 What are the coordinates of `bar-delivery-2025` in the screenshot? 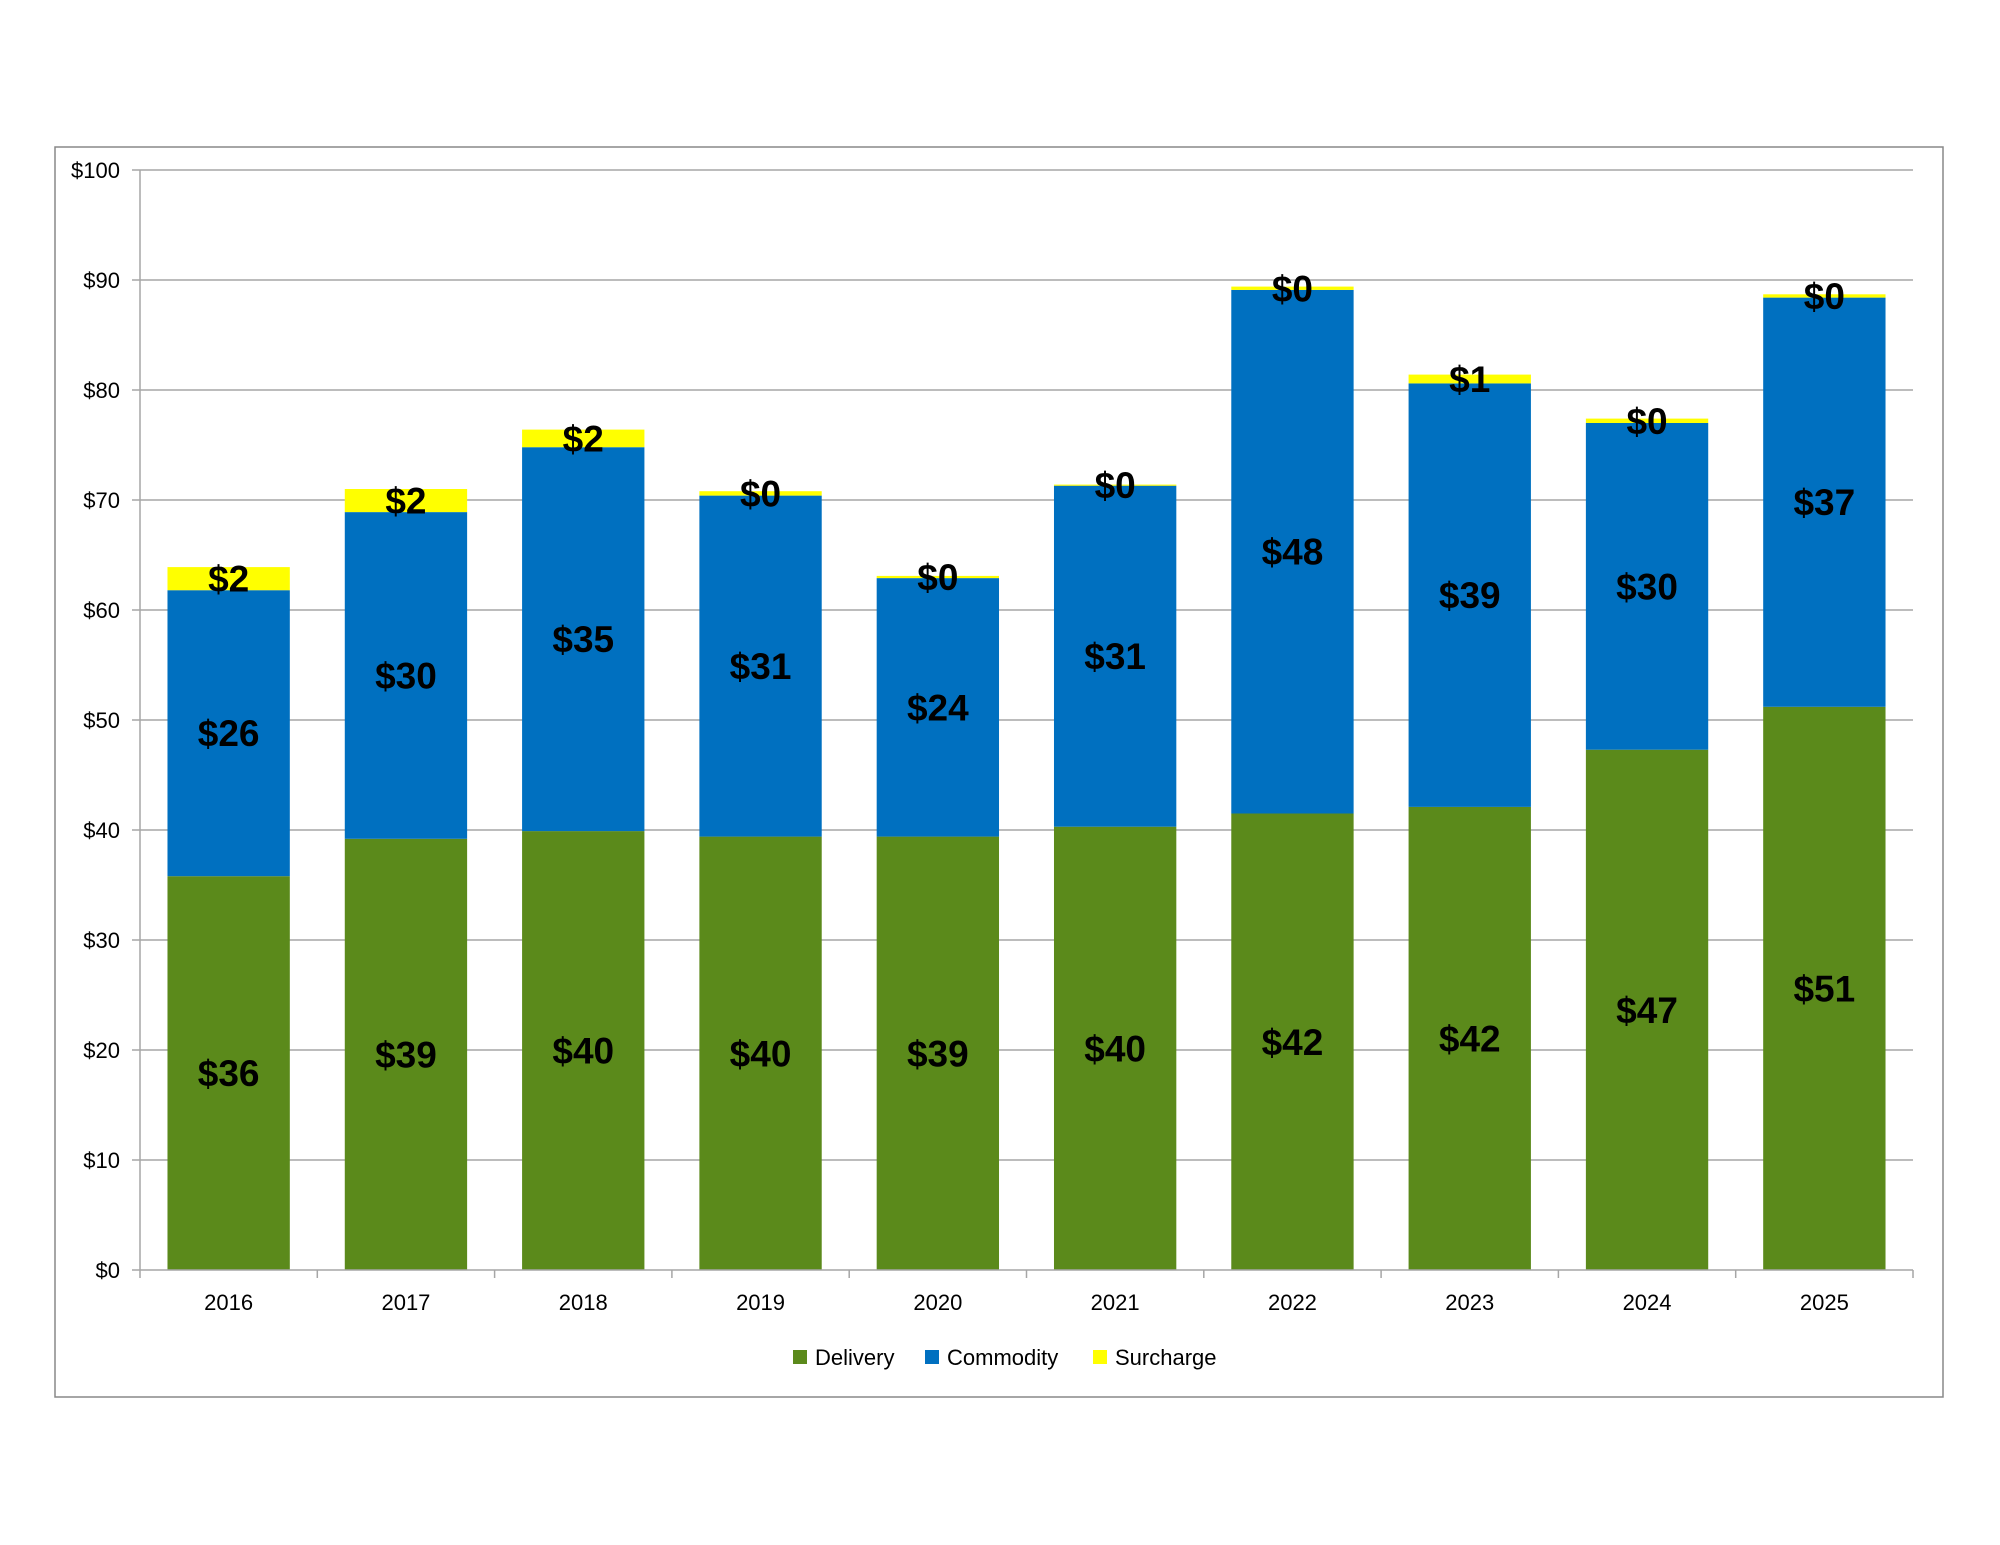 It's located at (1824, 988).